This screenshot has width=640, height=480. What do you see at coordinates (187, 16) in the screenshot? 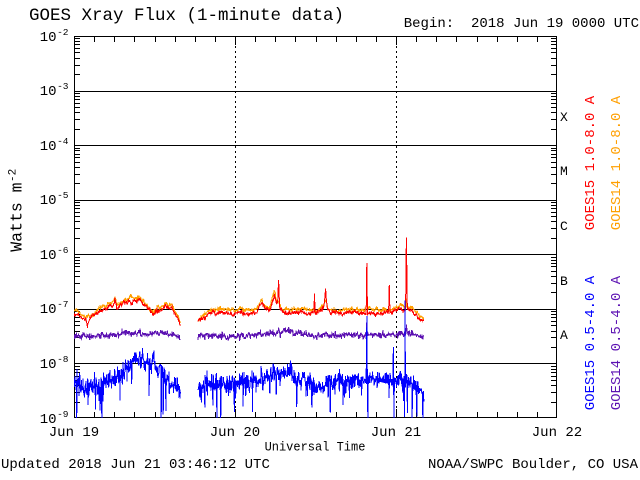
I see `chart-title: GOES Xray Flux (1-minute data)` at bounding box center [187, 16].